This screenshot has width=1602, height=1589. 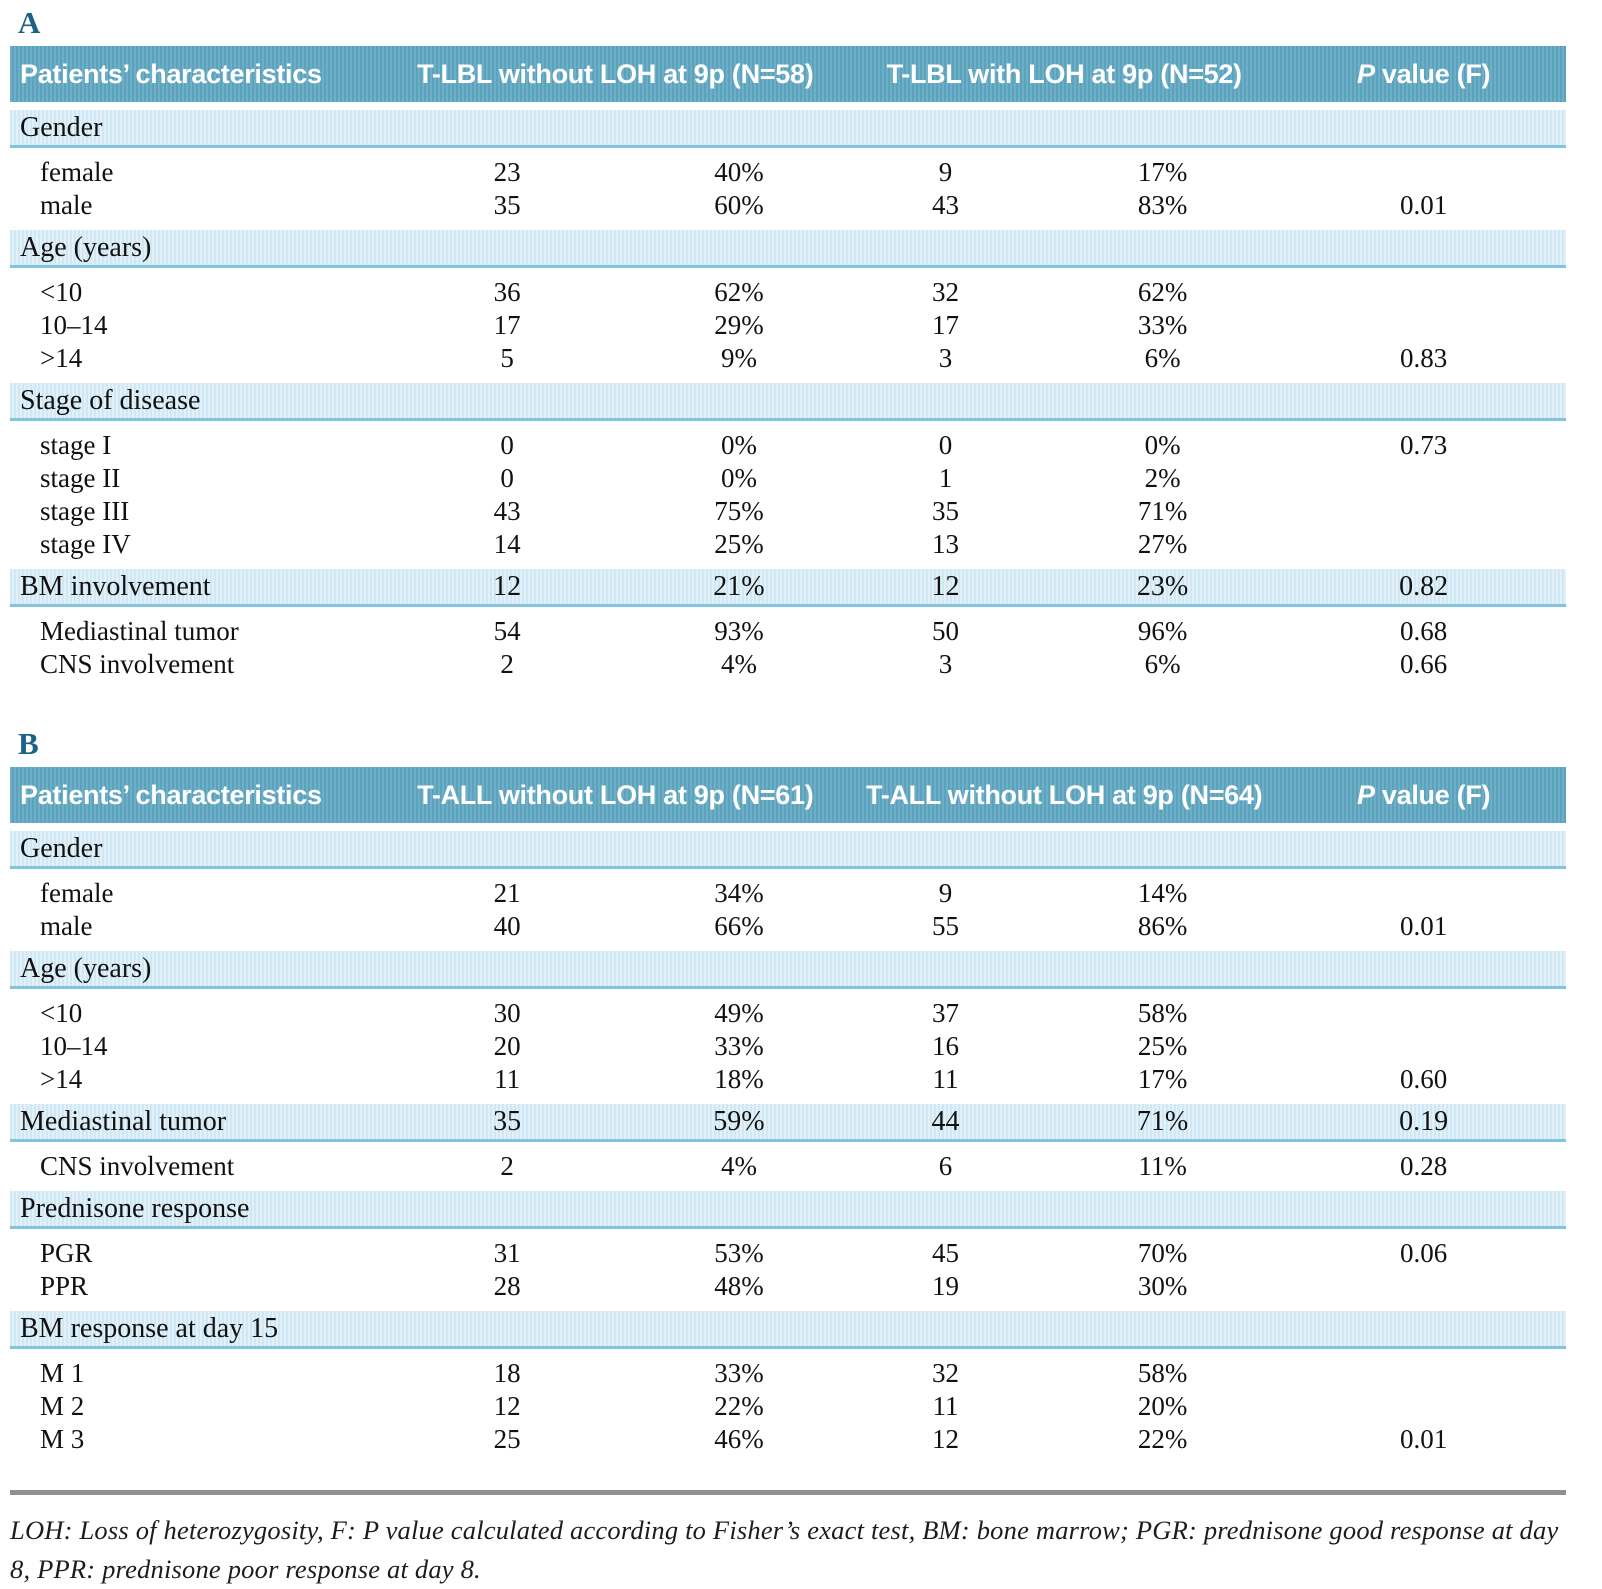 I want to click on table-row: M 3 25 46% 12 22% 0.01, so click(x=788, y=1439).